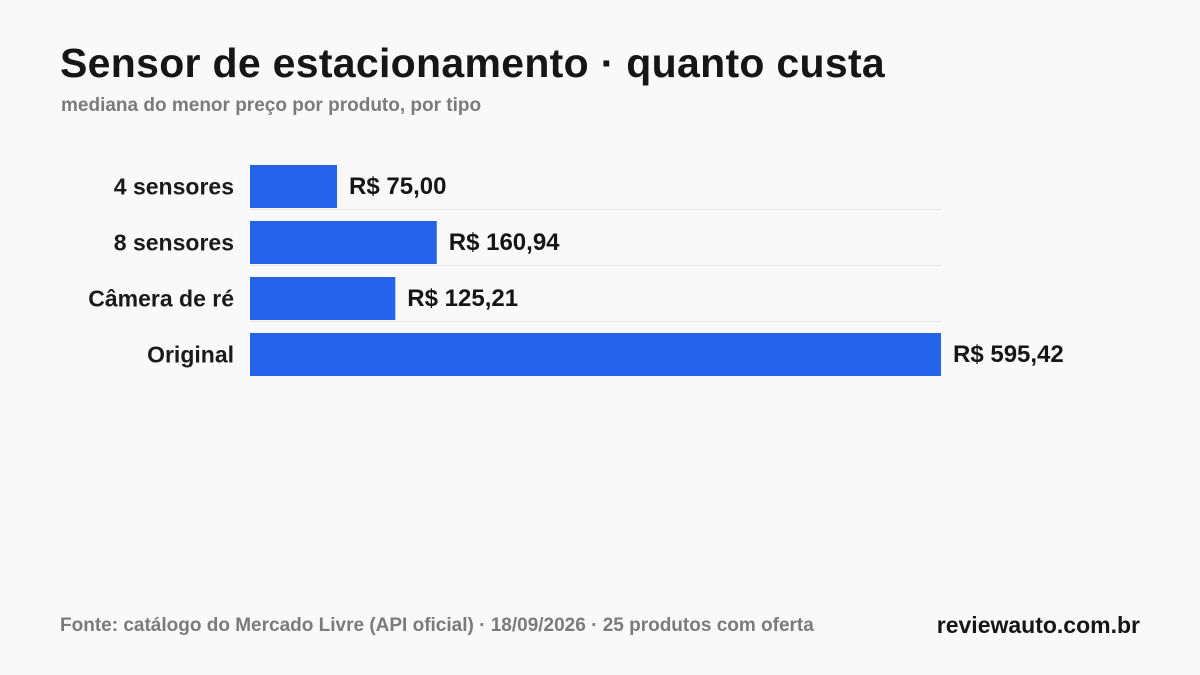 Image resolution: width=1200 pixels, height=675 pixels. What do you see at coordinates (174, 187) in the screenshot?
I see `category-label: 4 sensores` at bounding box center [174, 187].